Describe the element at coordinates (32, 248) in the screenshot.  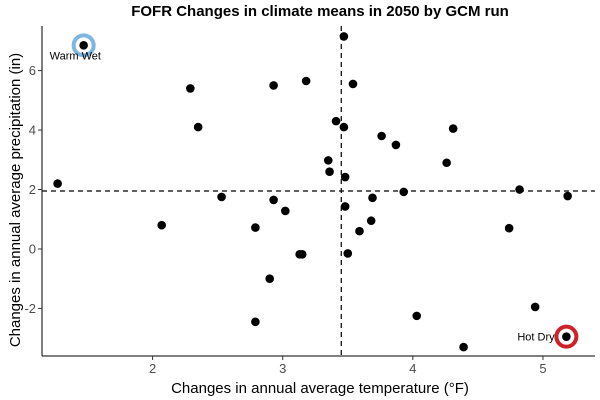
I see `y-tick-label: 0` at that location.